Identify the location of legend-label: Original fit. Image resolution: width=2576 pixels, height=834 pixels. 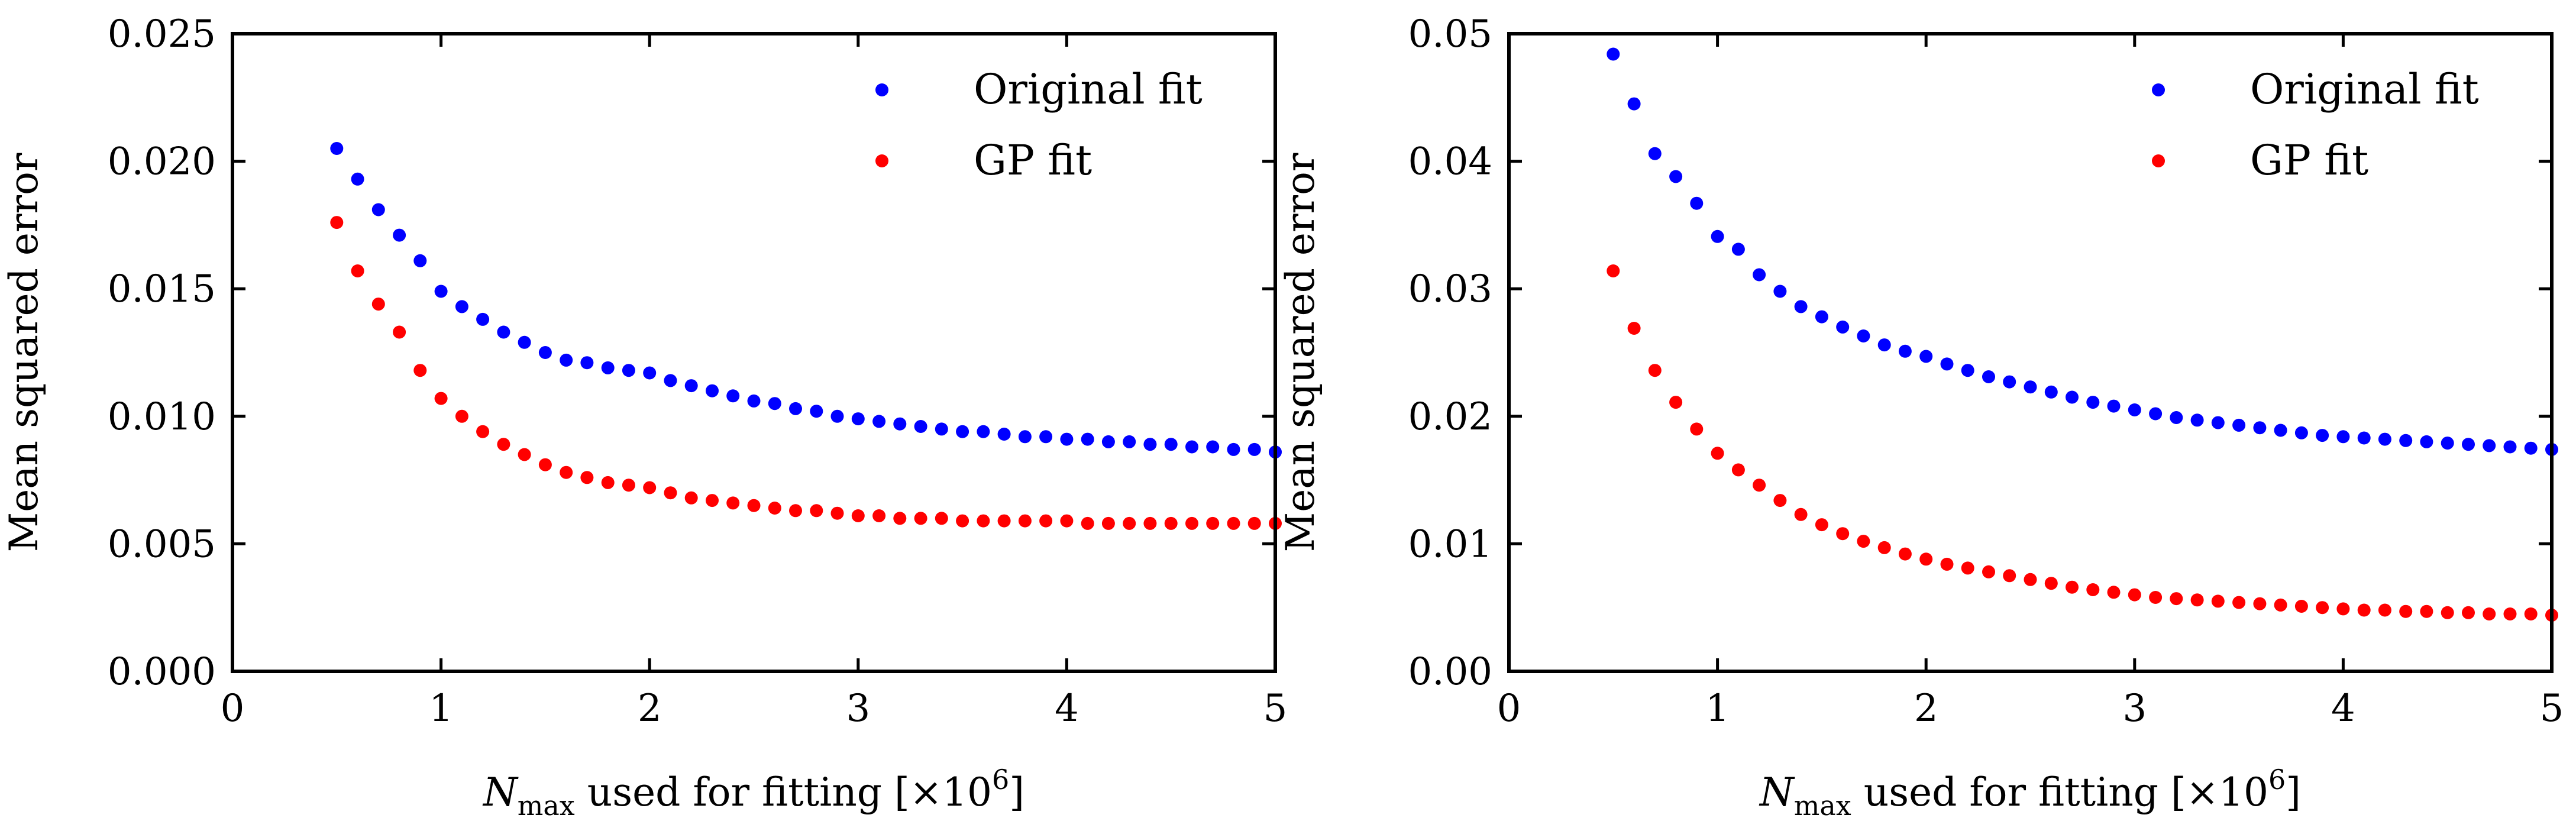
(2364, 89).